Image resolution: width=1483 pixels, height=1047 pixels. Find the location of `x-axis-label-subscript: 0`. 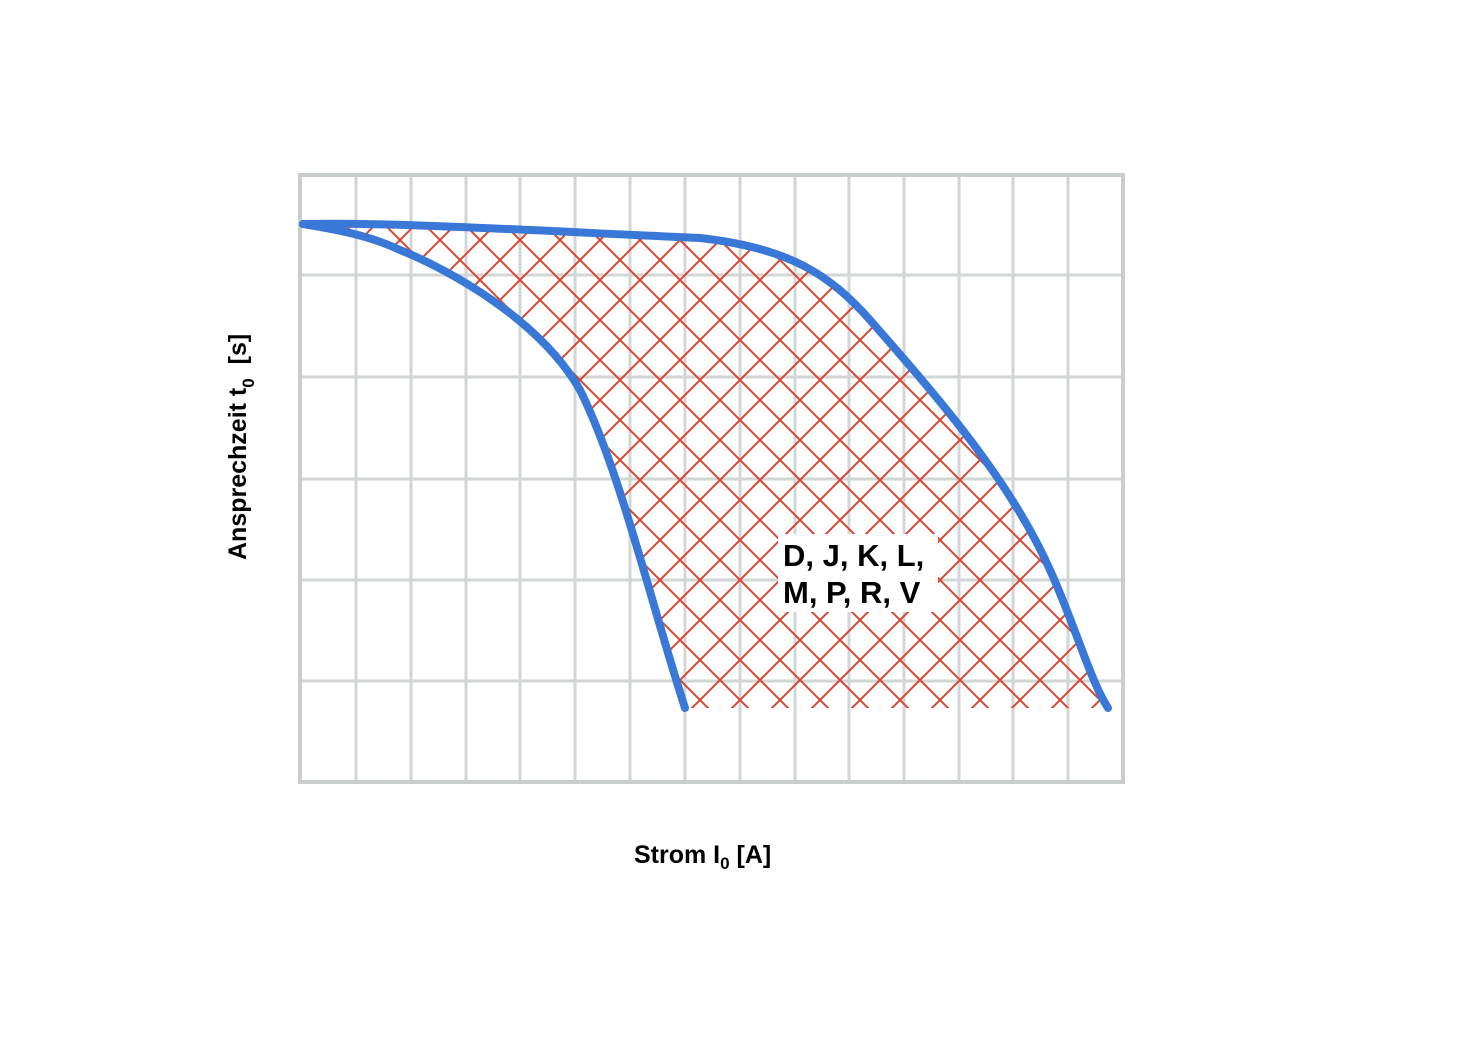

x-axis-label-subscript: 0 is located at coordinates (724, 863).